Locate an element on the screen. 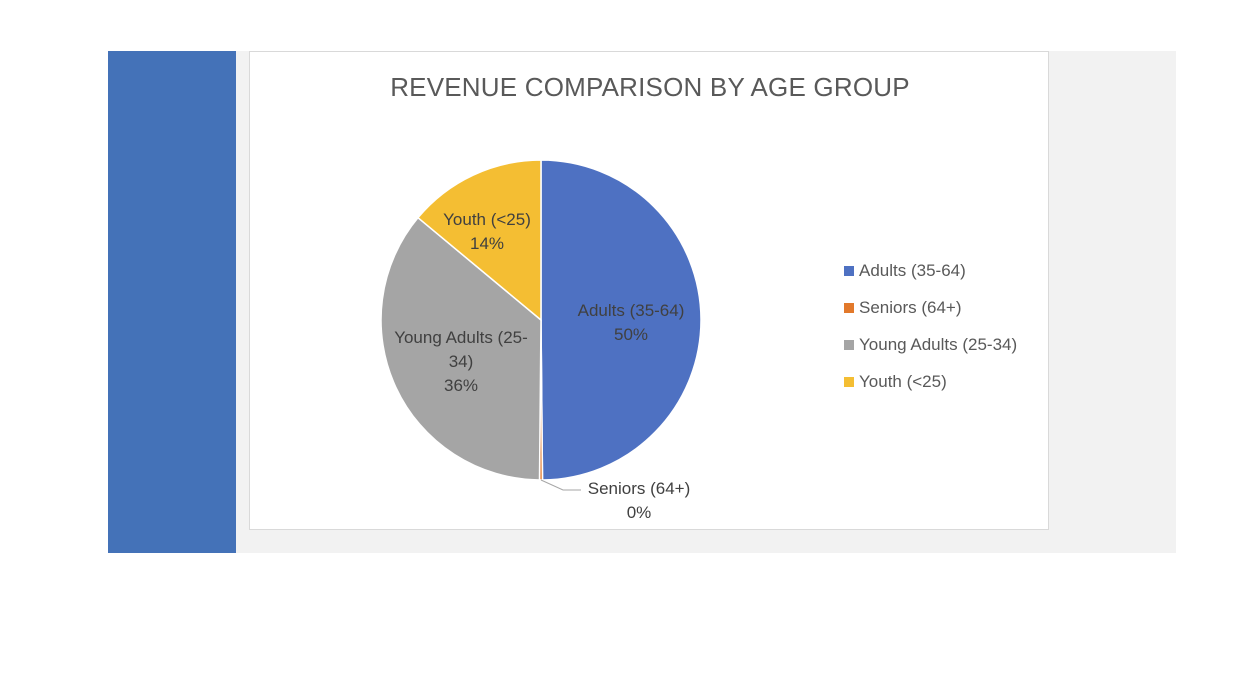 Image resolution: width=1243 pixels, height=689 pixels. legend-label: Young Adults (25-34) is located at coordinates (938, 344).